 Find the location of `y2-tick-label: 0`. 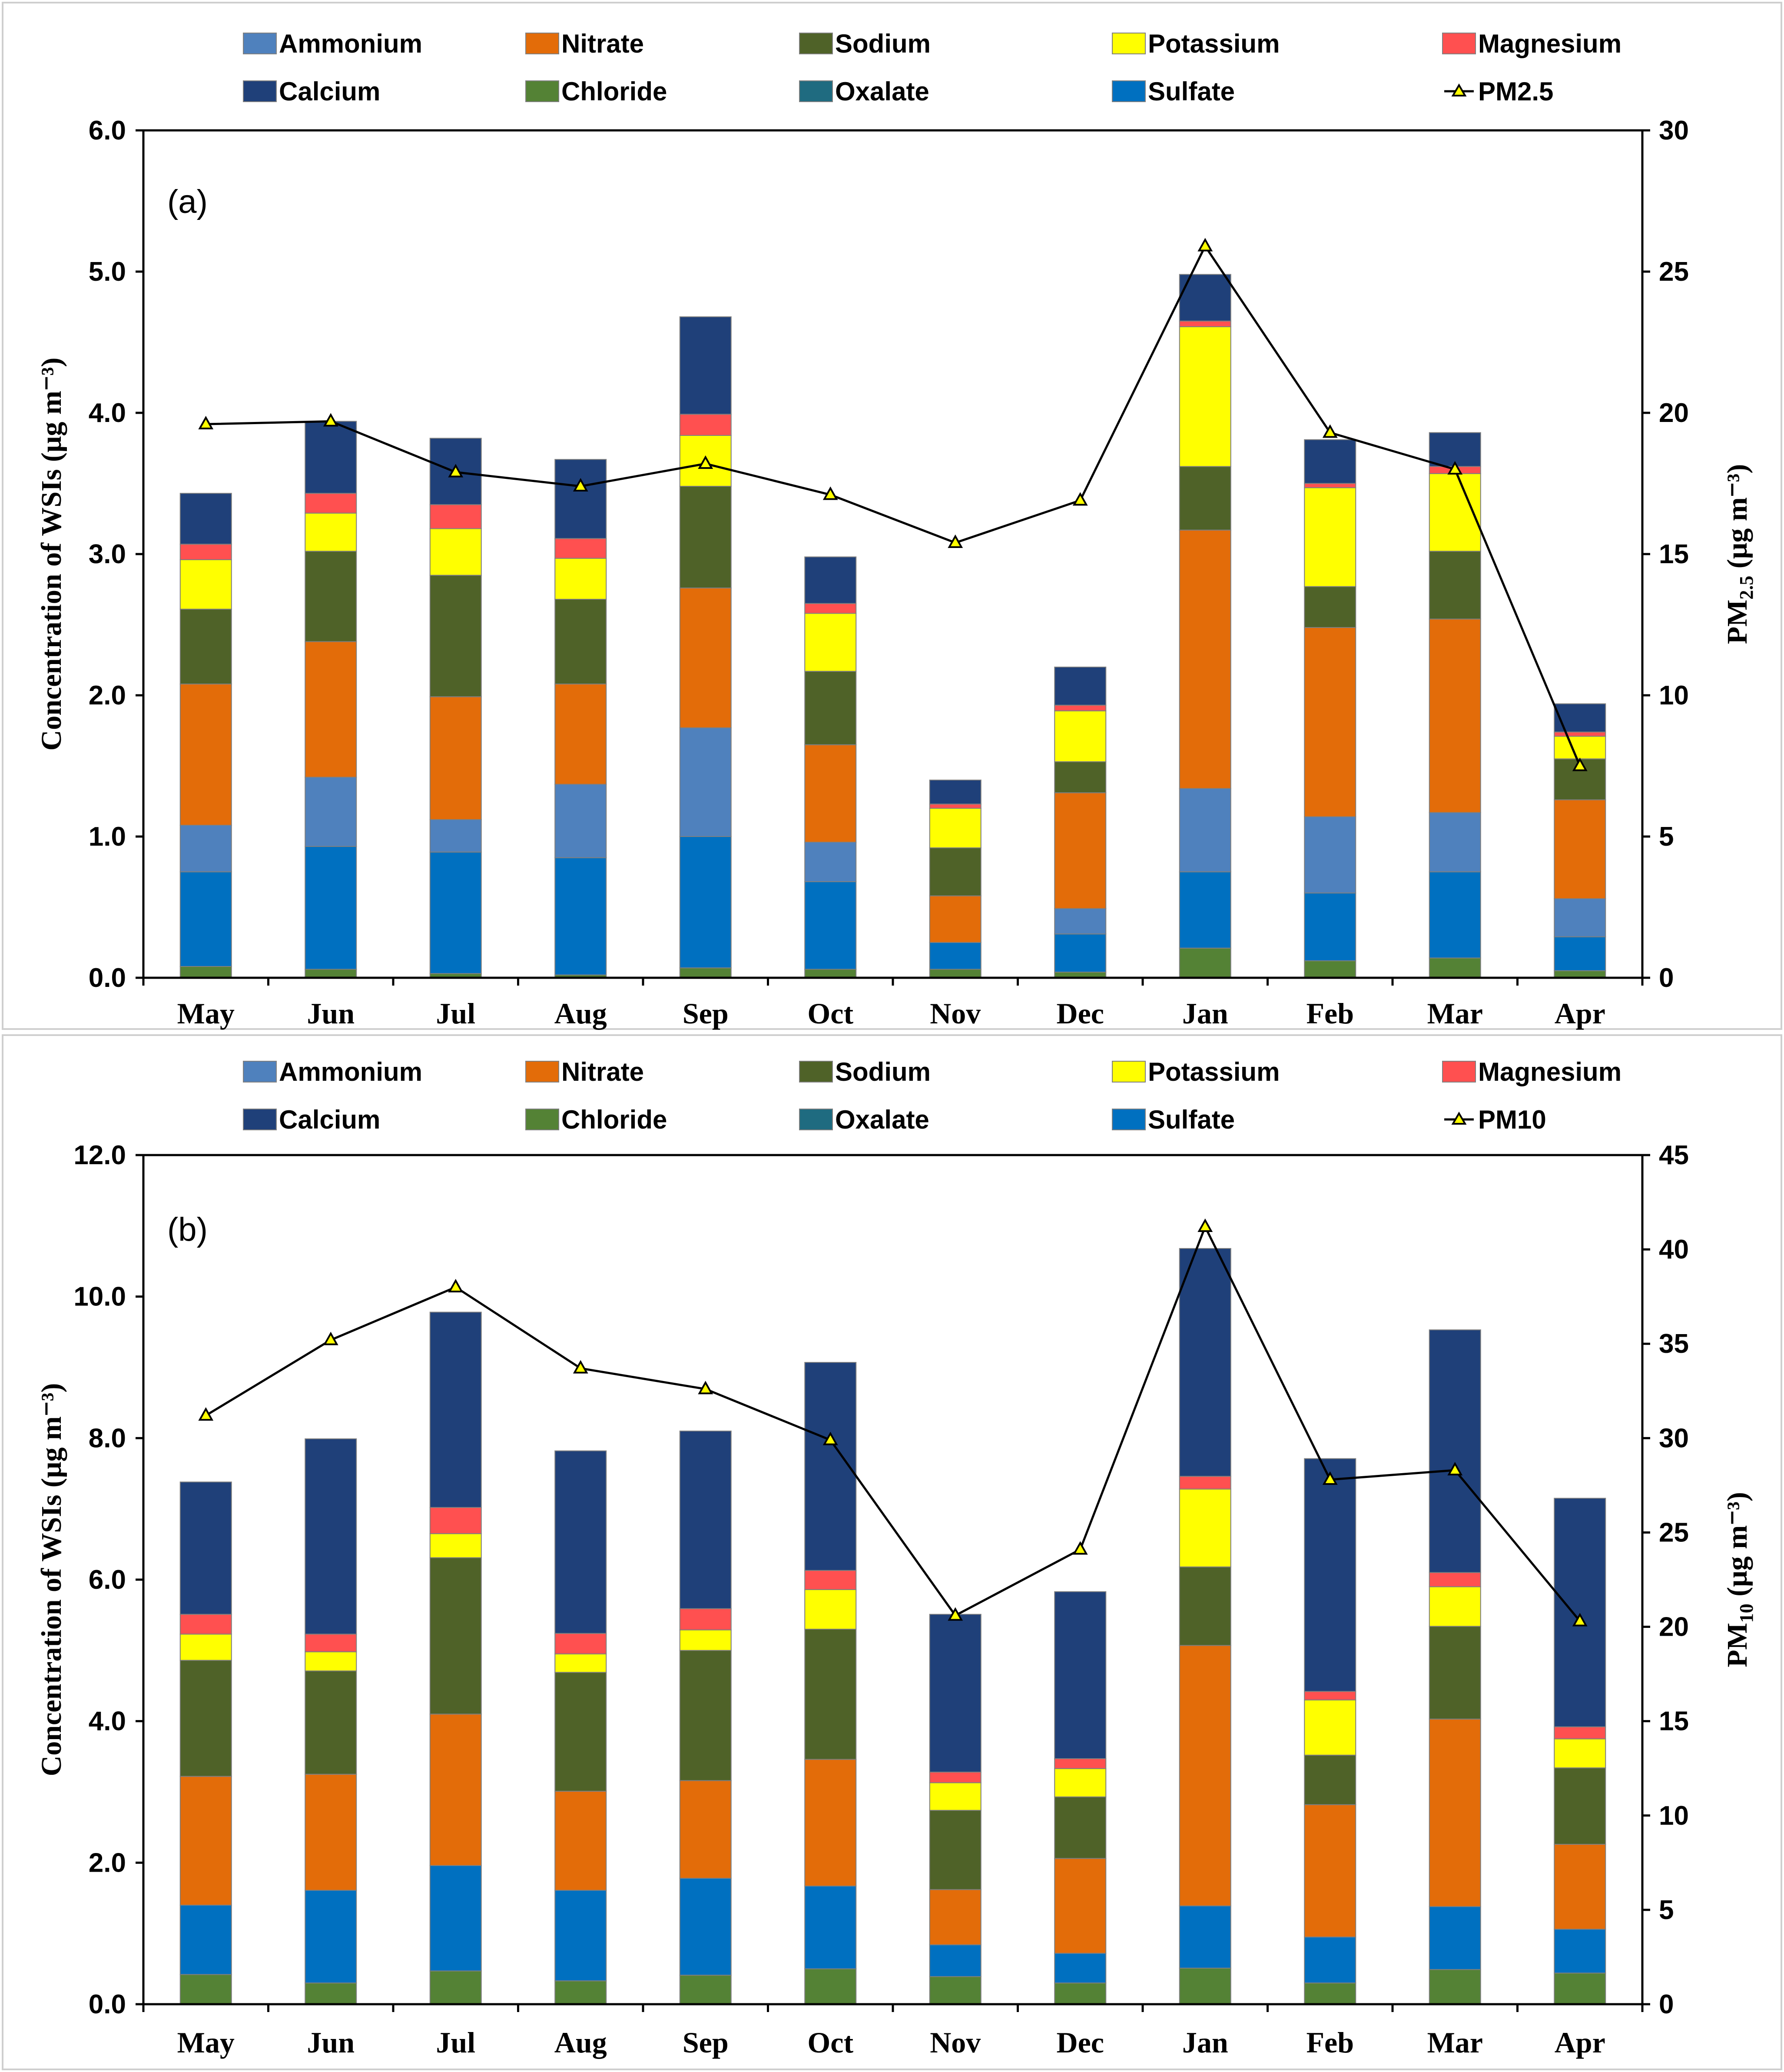

y2-tick-label: 0 is located at coordinates (1666, 2004).